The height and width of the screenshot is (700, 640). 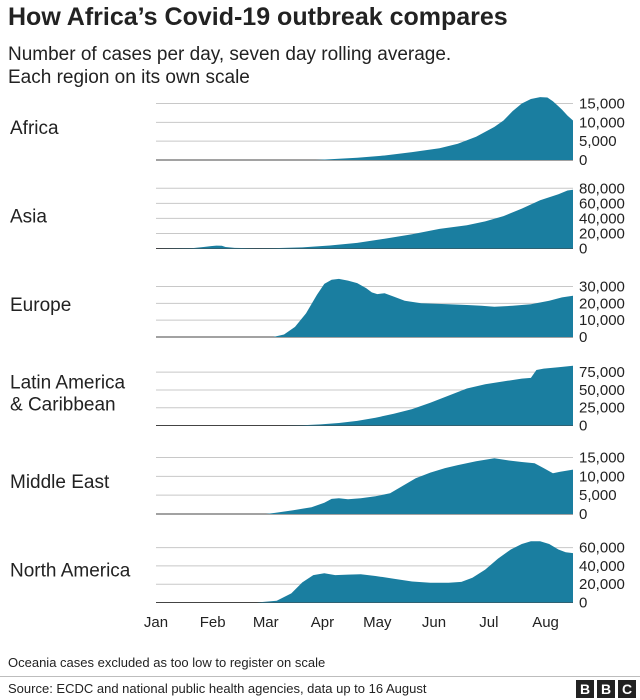 What do you see at coordinates (258, 17) in the screenshot?
I see `chart-title: How Africa’s Covid-19 outbreak compares` at bounding box center [258, 17].